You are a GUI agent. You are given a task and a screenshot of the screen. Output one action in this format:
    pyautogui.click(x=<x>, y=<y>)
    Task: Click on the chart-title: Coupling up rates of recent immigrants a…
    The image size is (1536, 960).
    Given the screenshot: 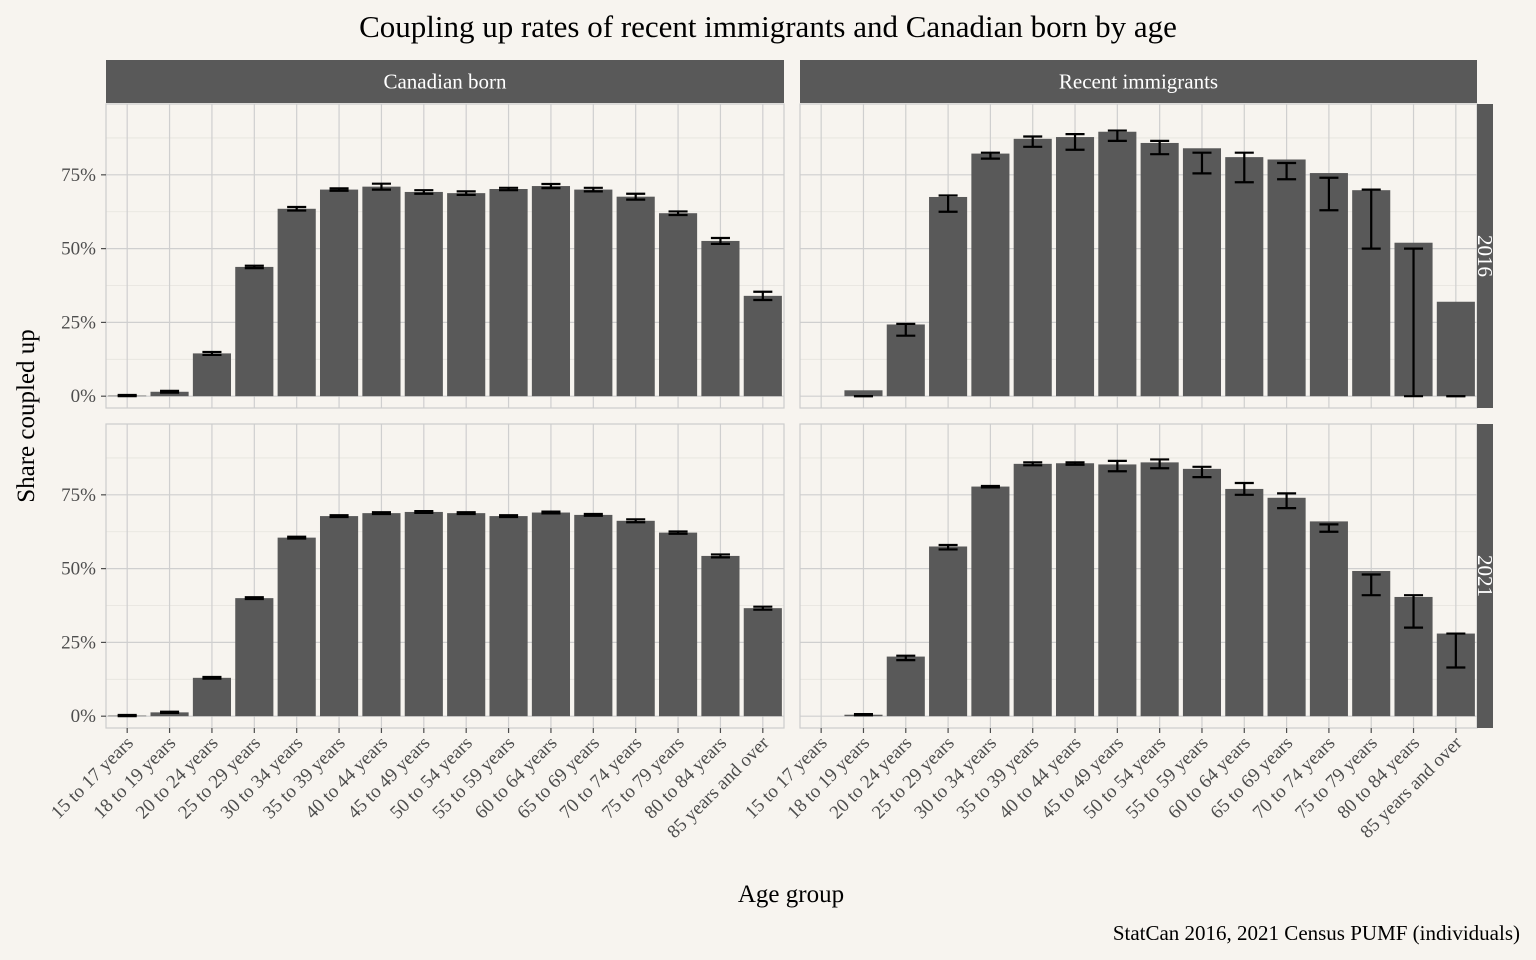 What is the action you would take?
    pyautogui.click(x=768, y=26)
    